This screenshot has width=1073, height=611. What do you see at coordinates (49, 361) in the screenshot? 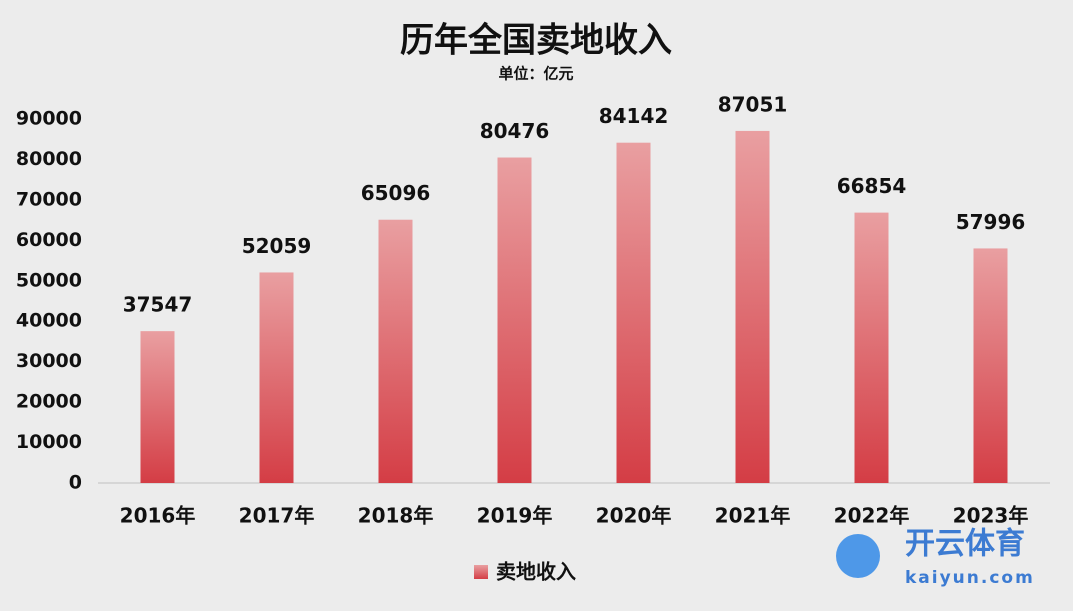
I see `y-tick-label: 30000` at bounding box center [49, 361].